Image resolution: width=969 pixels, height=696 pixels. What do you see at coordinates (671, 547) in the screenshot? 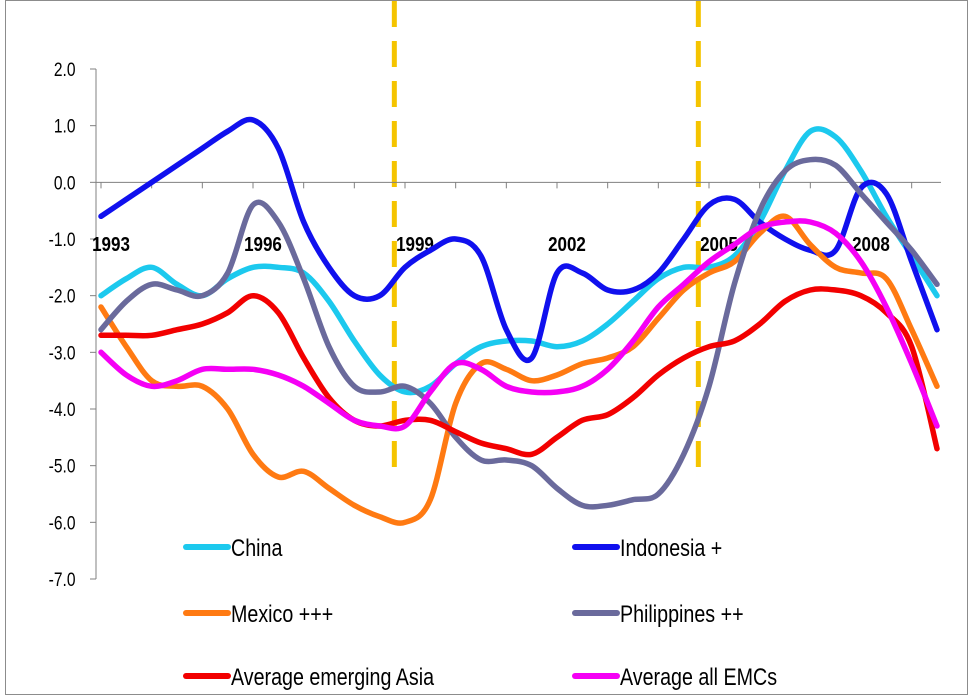
I see `legend-label: Indonesia +` at bounding box center [671, 547].